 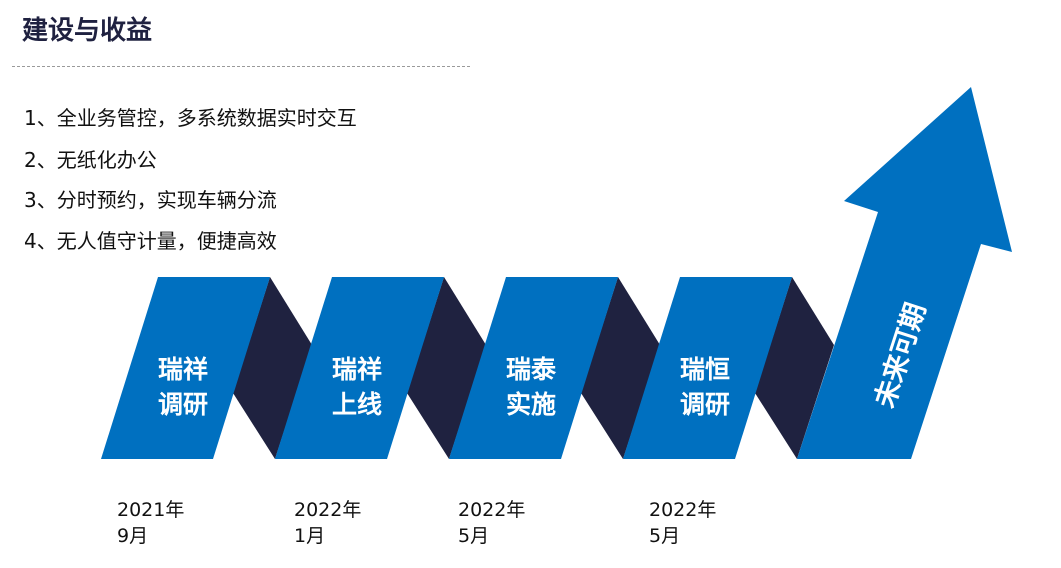 I want to click on stage-label: 瑞泰 实施, so click(x=530, y=387).